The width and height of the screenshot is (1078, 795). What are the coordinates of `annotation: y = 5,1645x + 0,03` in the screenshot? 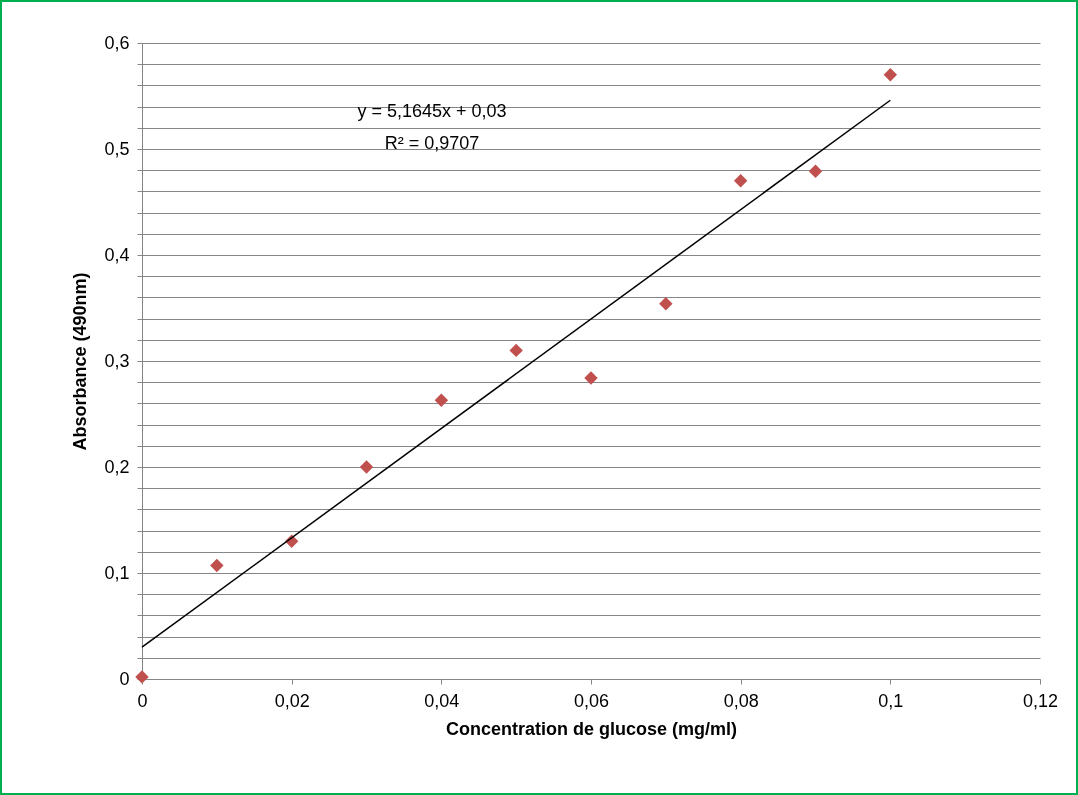 It's located at (432, 111).